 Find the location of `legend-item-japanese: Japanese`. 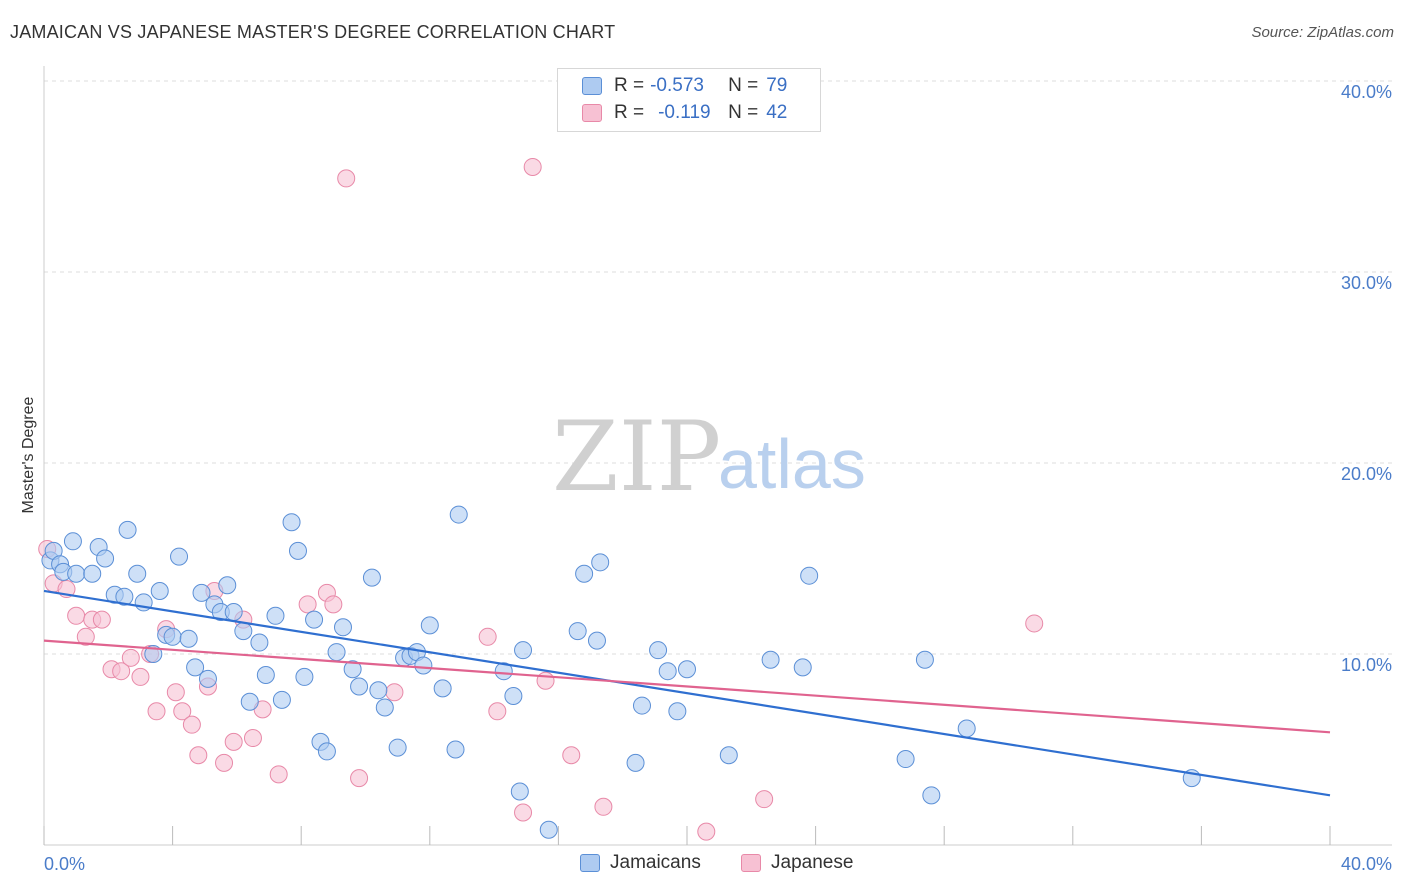

legend-item-japanese: Japanese is located at coordinates (797, 863).